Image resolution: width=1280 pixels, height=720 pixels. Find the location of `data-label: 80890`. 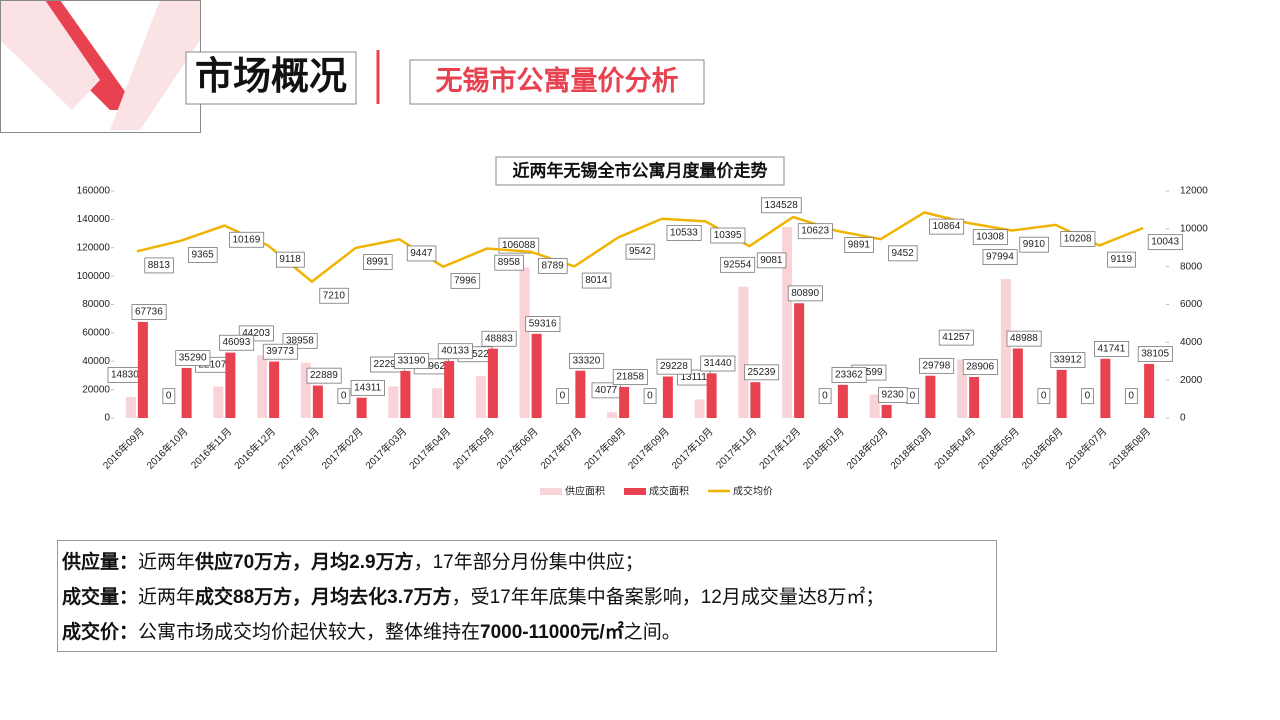

data-label: 80890 is located at coordinates (805, 293).